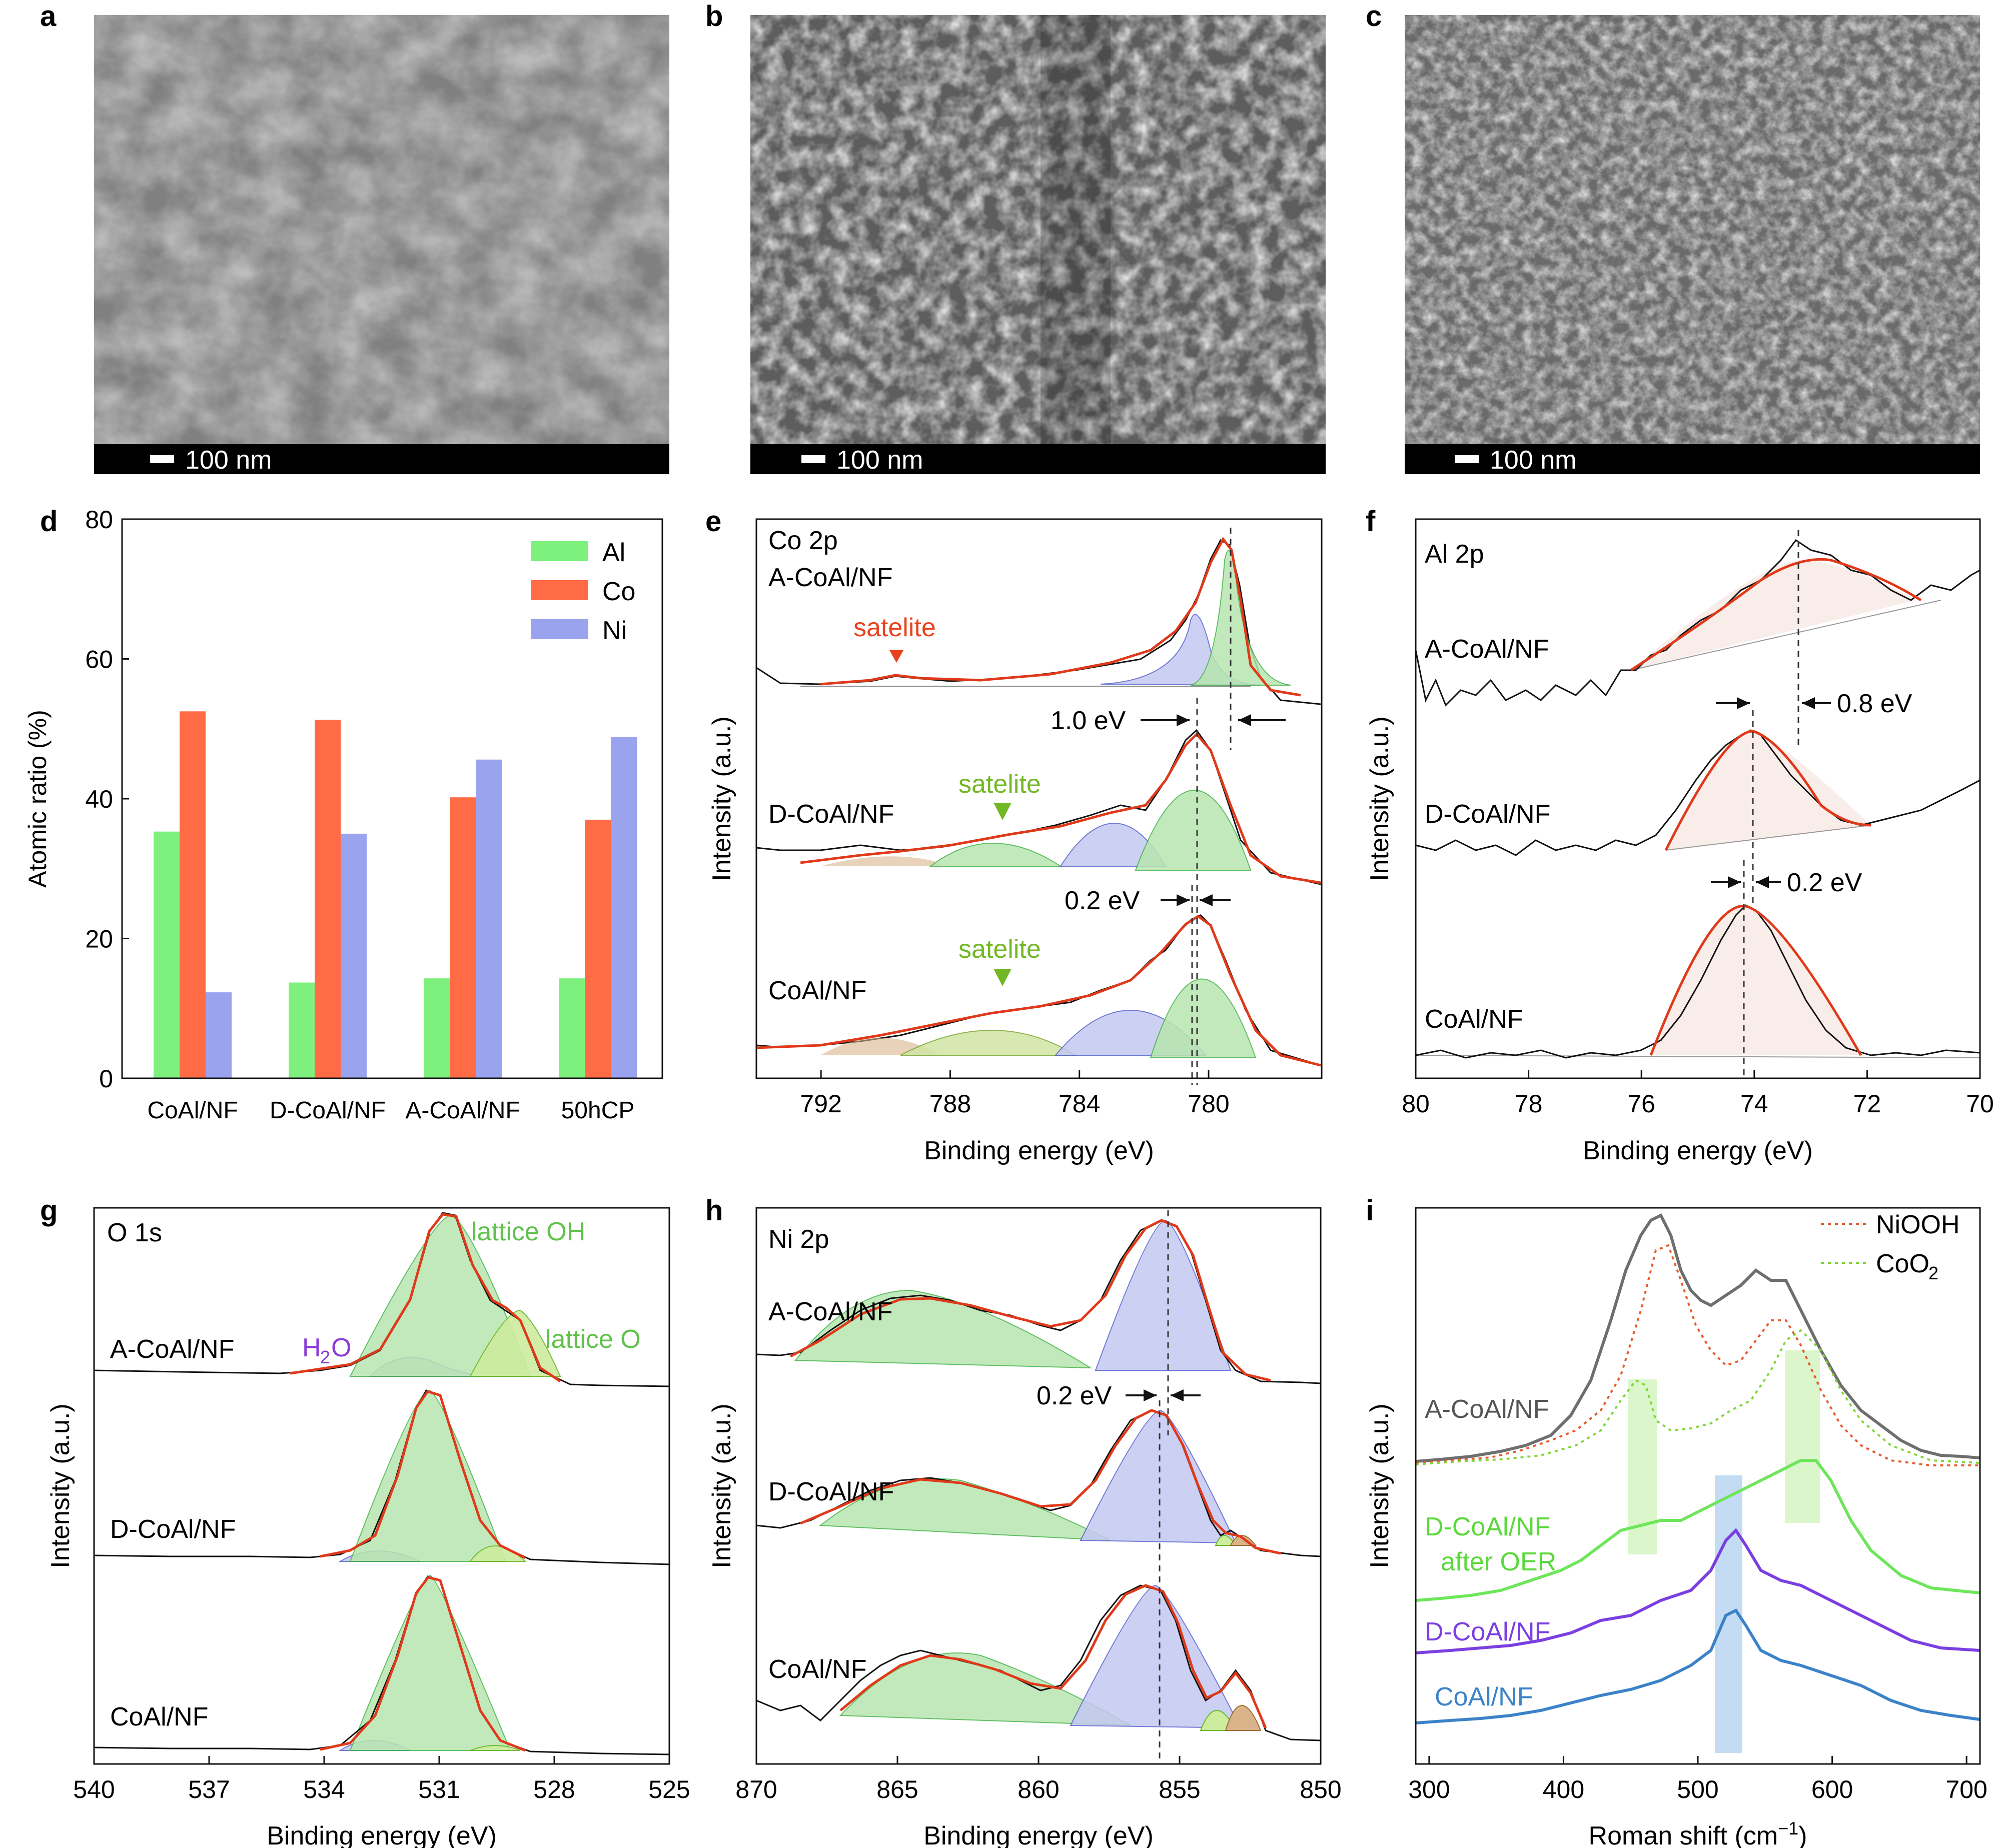 The height and width of the screenshot is (1848, 2009). What do you see at coordinates (159, 1716) in the screenshot?
I see `trace-label-g-coal: CoAl/NF` at bounding box center [159, 1716].